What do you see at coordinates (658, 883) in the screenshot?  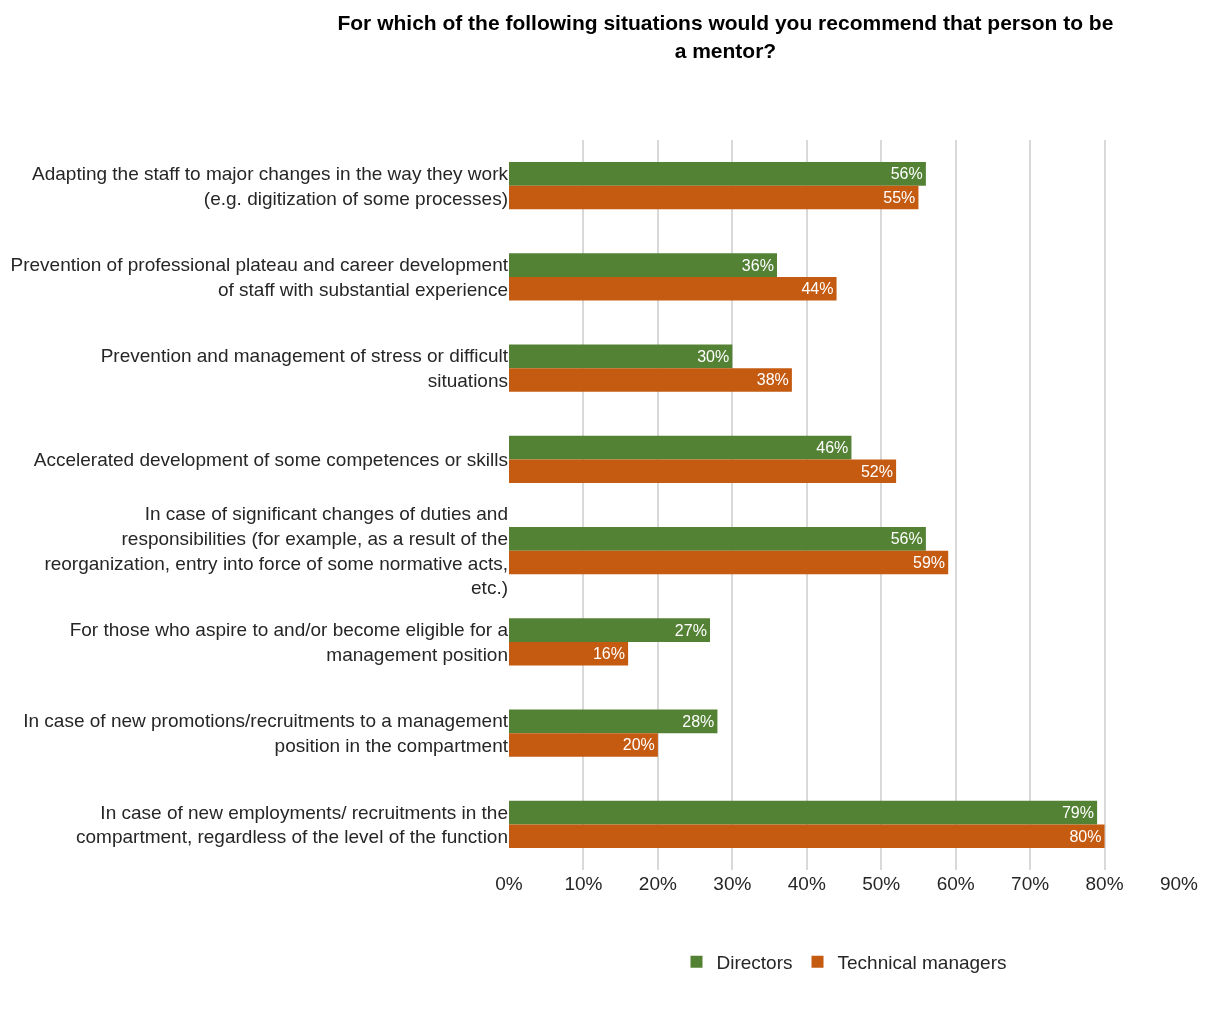 I see `x-tick-label: 20%` at bounding box center [658, 883].